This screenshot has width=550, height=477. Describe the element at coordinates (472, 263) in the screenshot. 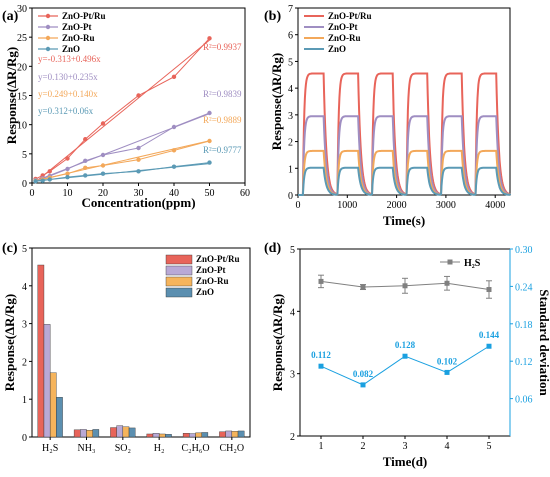

I see `legend-label: H₂S` at that location.